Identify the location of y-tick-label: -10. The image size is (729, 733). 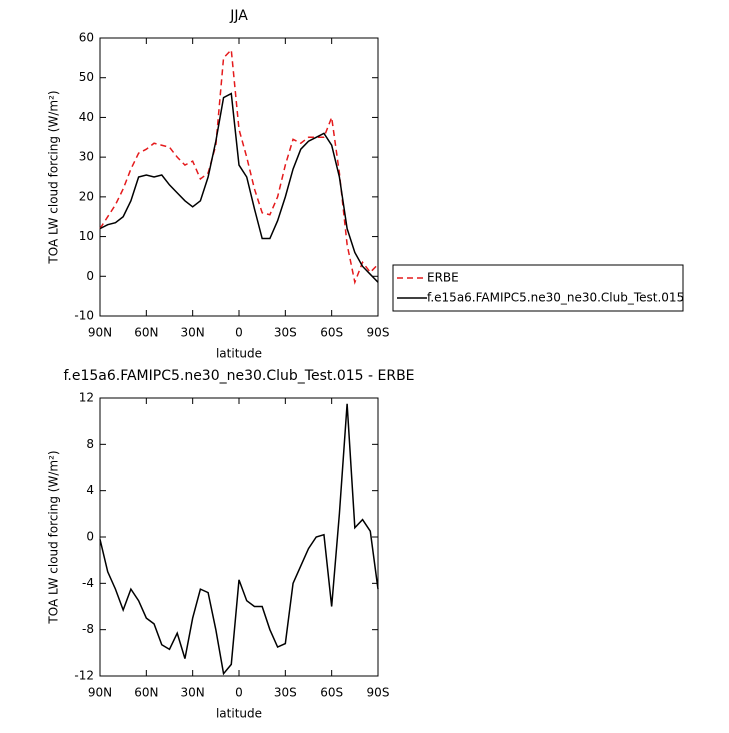
(84, 316).